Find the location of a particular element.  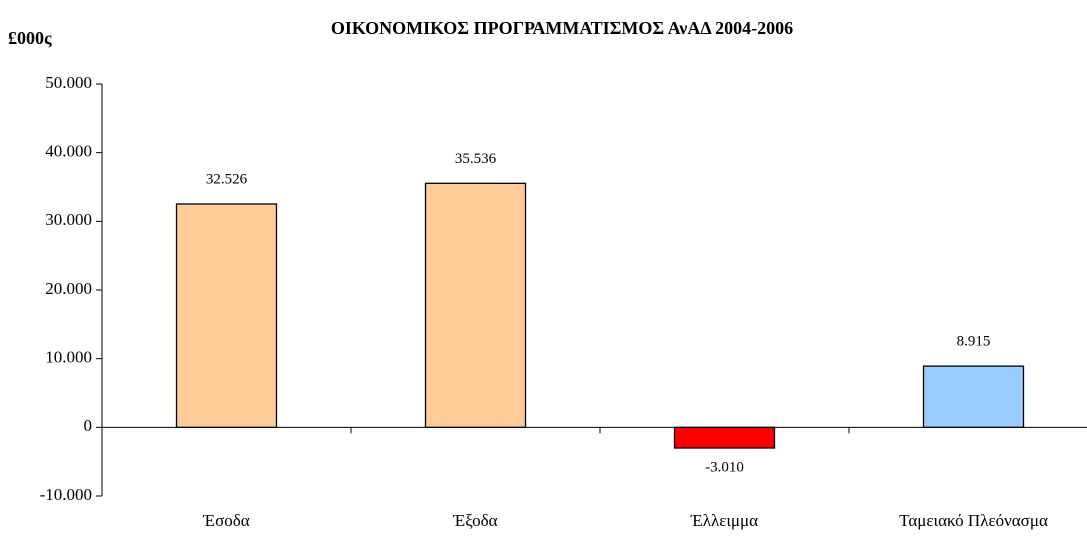

y-tick-label: -10.000 is located at coordinates (66, 494).